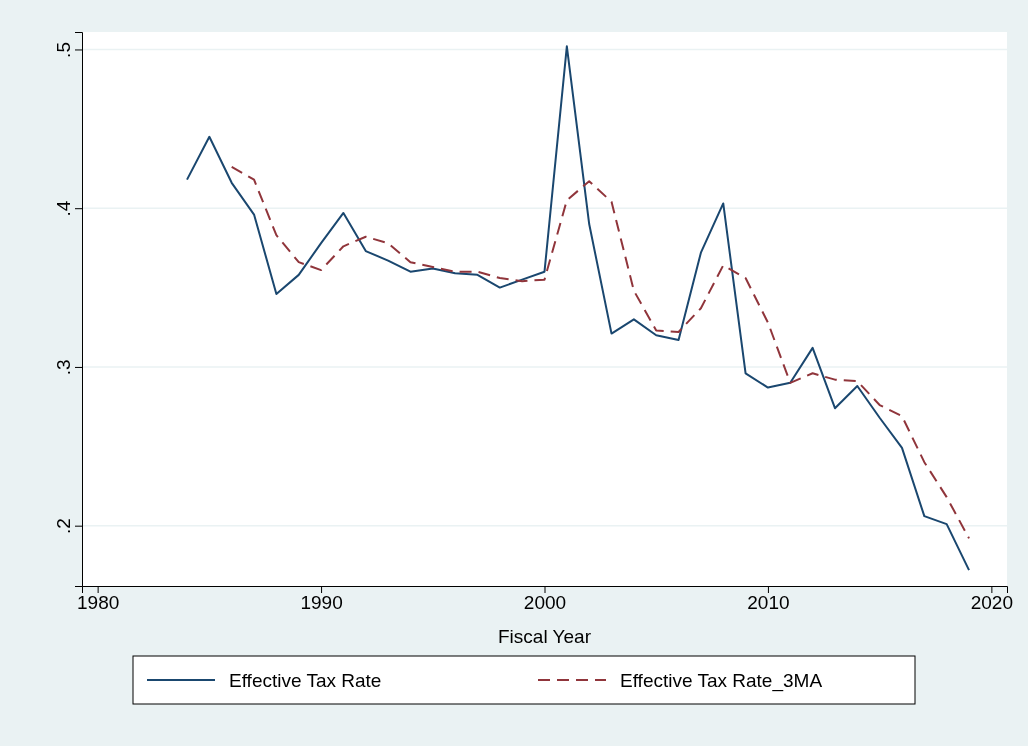  Describe the element at coordinates (98, 603) in the screenshot. I see `x-tick-label: 1980` at that location.